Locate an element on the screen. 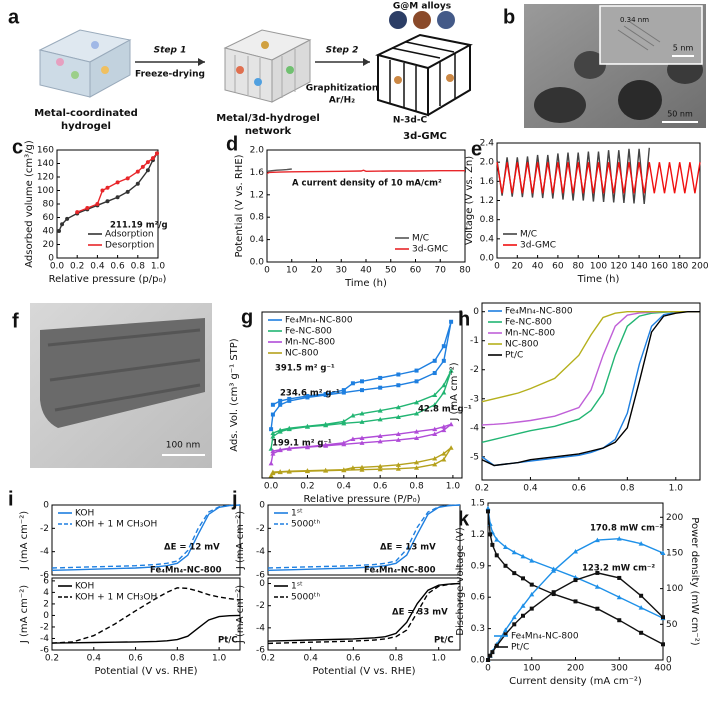 The width and height of the screenshot is (709, 706). x-tick-label: 0 is located at coordinates (497, 267).